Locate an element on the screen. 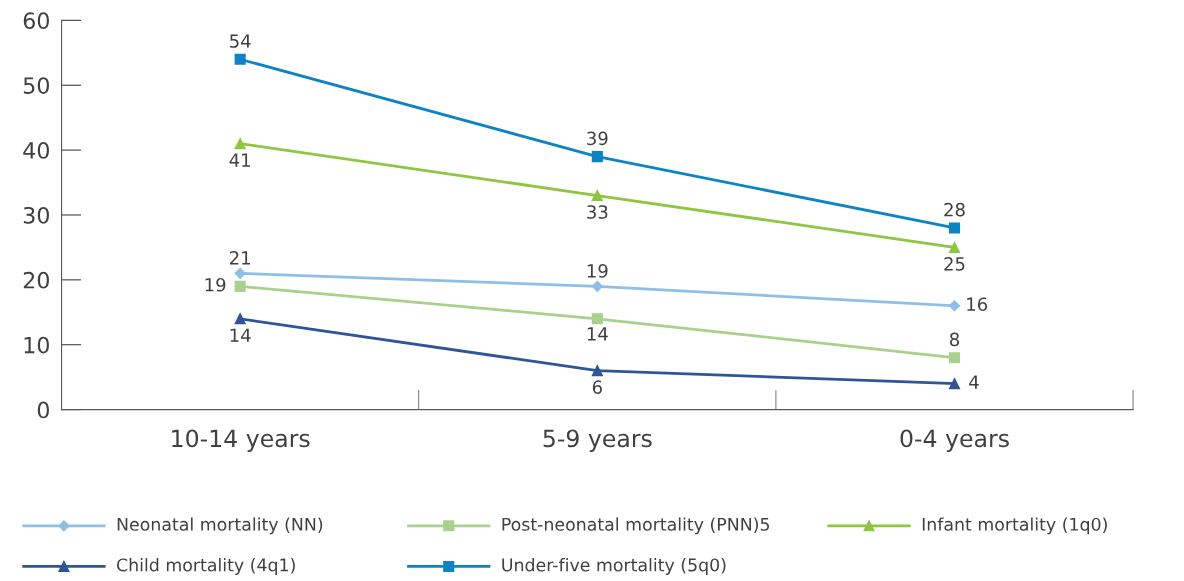 This screenshot has width=1184, height=581. data-label: 4 is located at coordinates (974, 382).